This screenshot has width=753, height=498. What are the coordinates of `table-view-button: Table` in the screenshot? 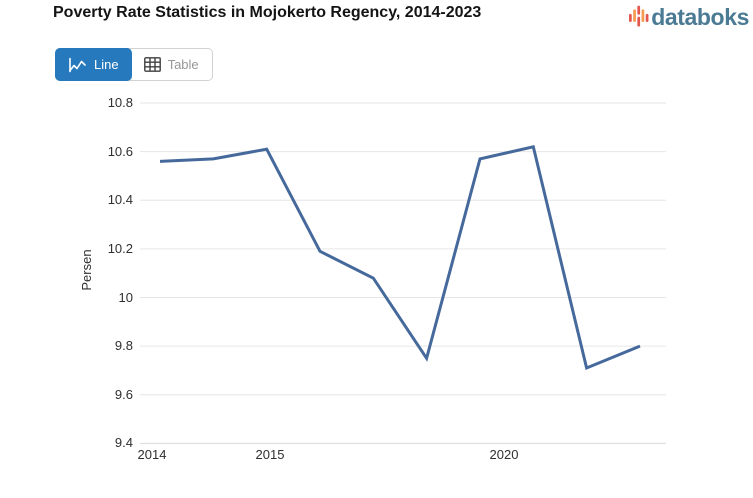 It's located at (171, 64).